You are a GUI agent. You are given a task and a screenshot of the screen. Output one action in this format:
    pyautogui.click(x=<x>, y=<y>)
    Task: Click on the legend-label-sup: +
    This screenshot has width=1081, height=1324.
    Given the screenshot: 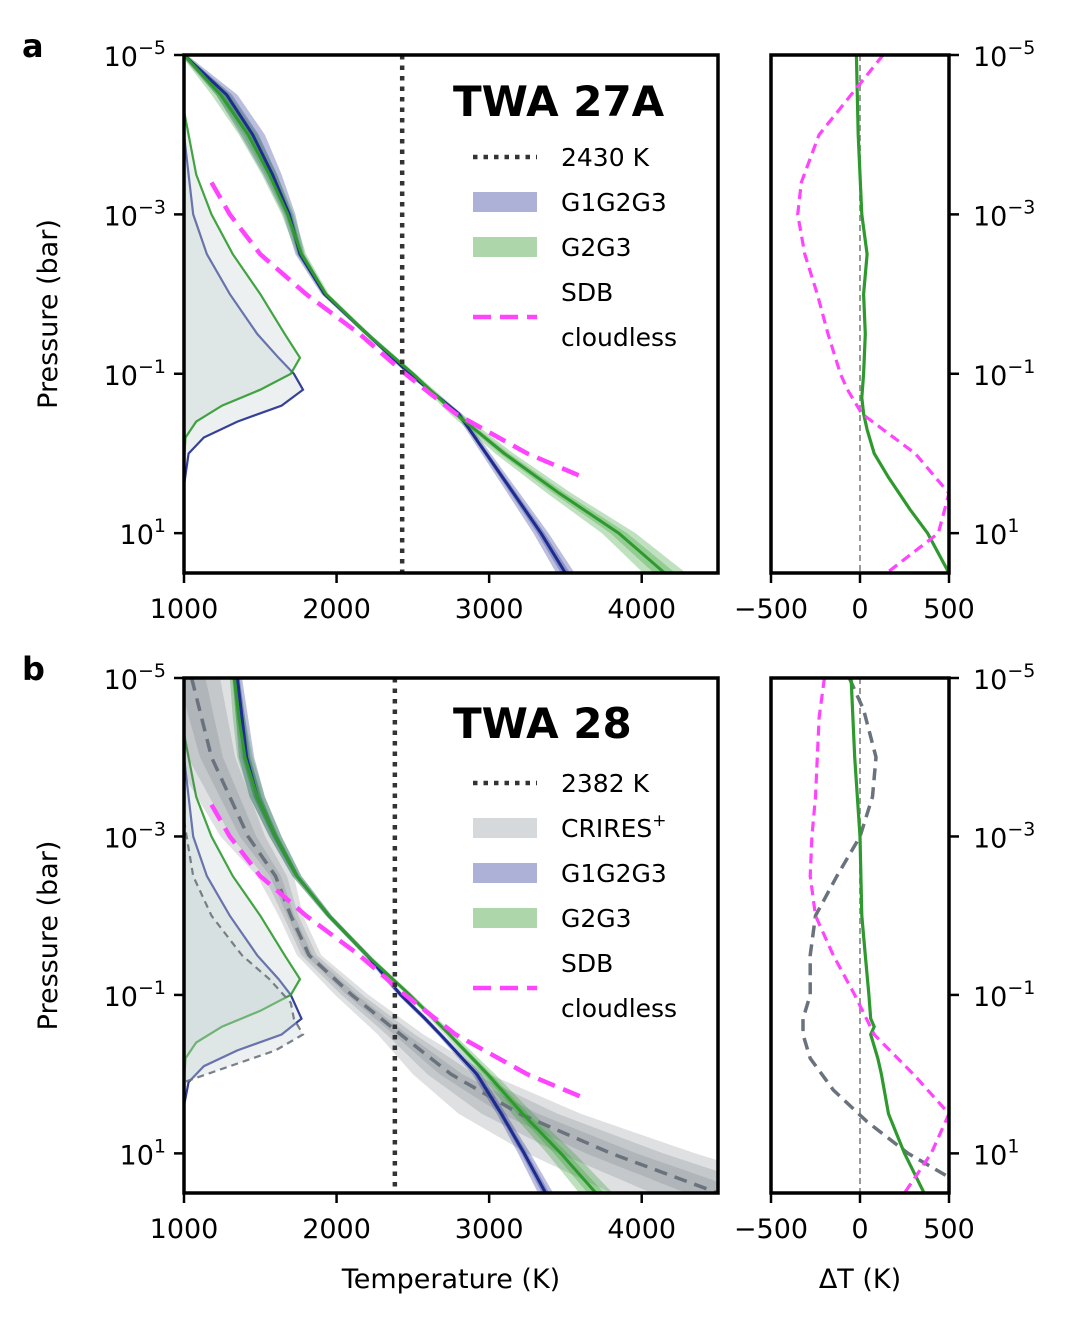 What is the action you would take?
    pyautogui.click(x=659, y=821)
    